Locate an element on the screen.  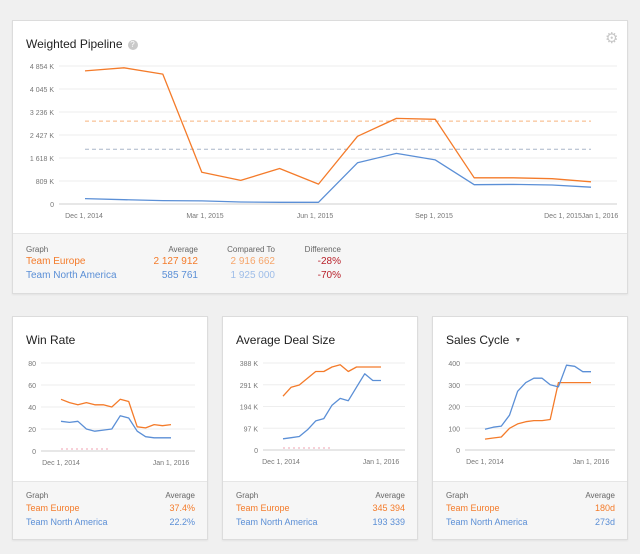
footer-compared-header: Compared To is located at coordinates (251, 249).